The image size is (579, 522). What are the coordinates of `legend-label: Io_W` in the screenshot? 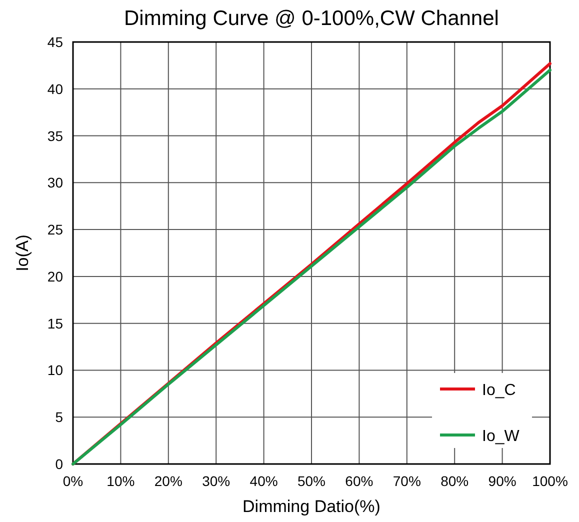 It's located at (501, 436).